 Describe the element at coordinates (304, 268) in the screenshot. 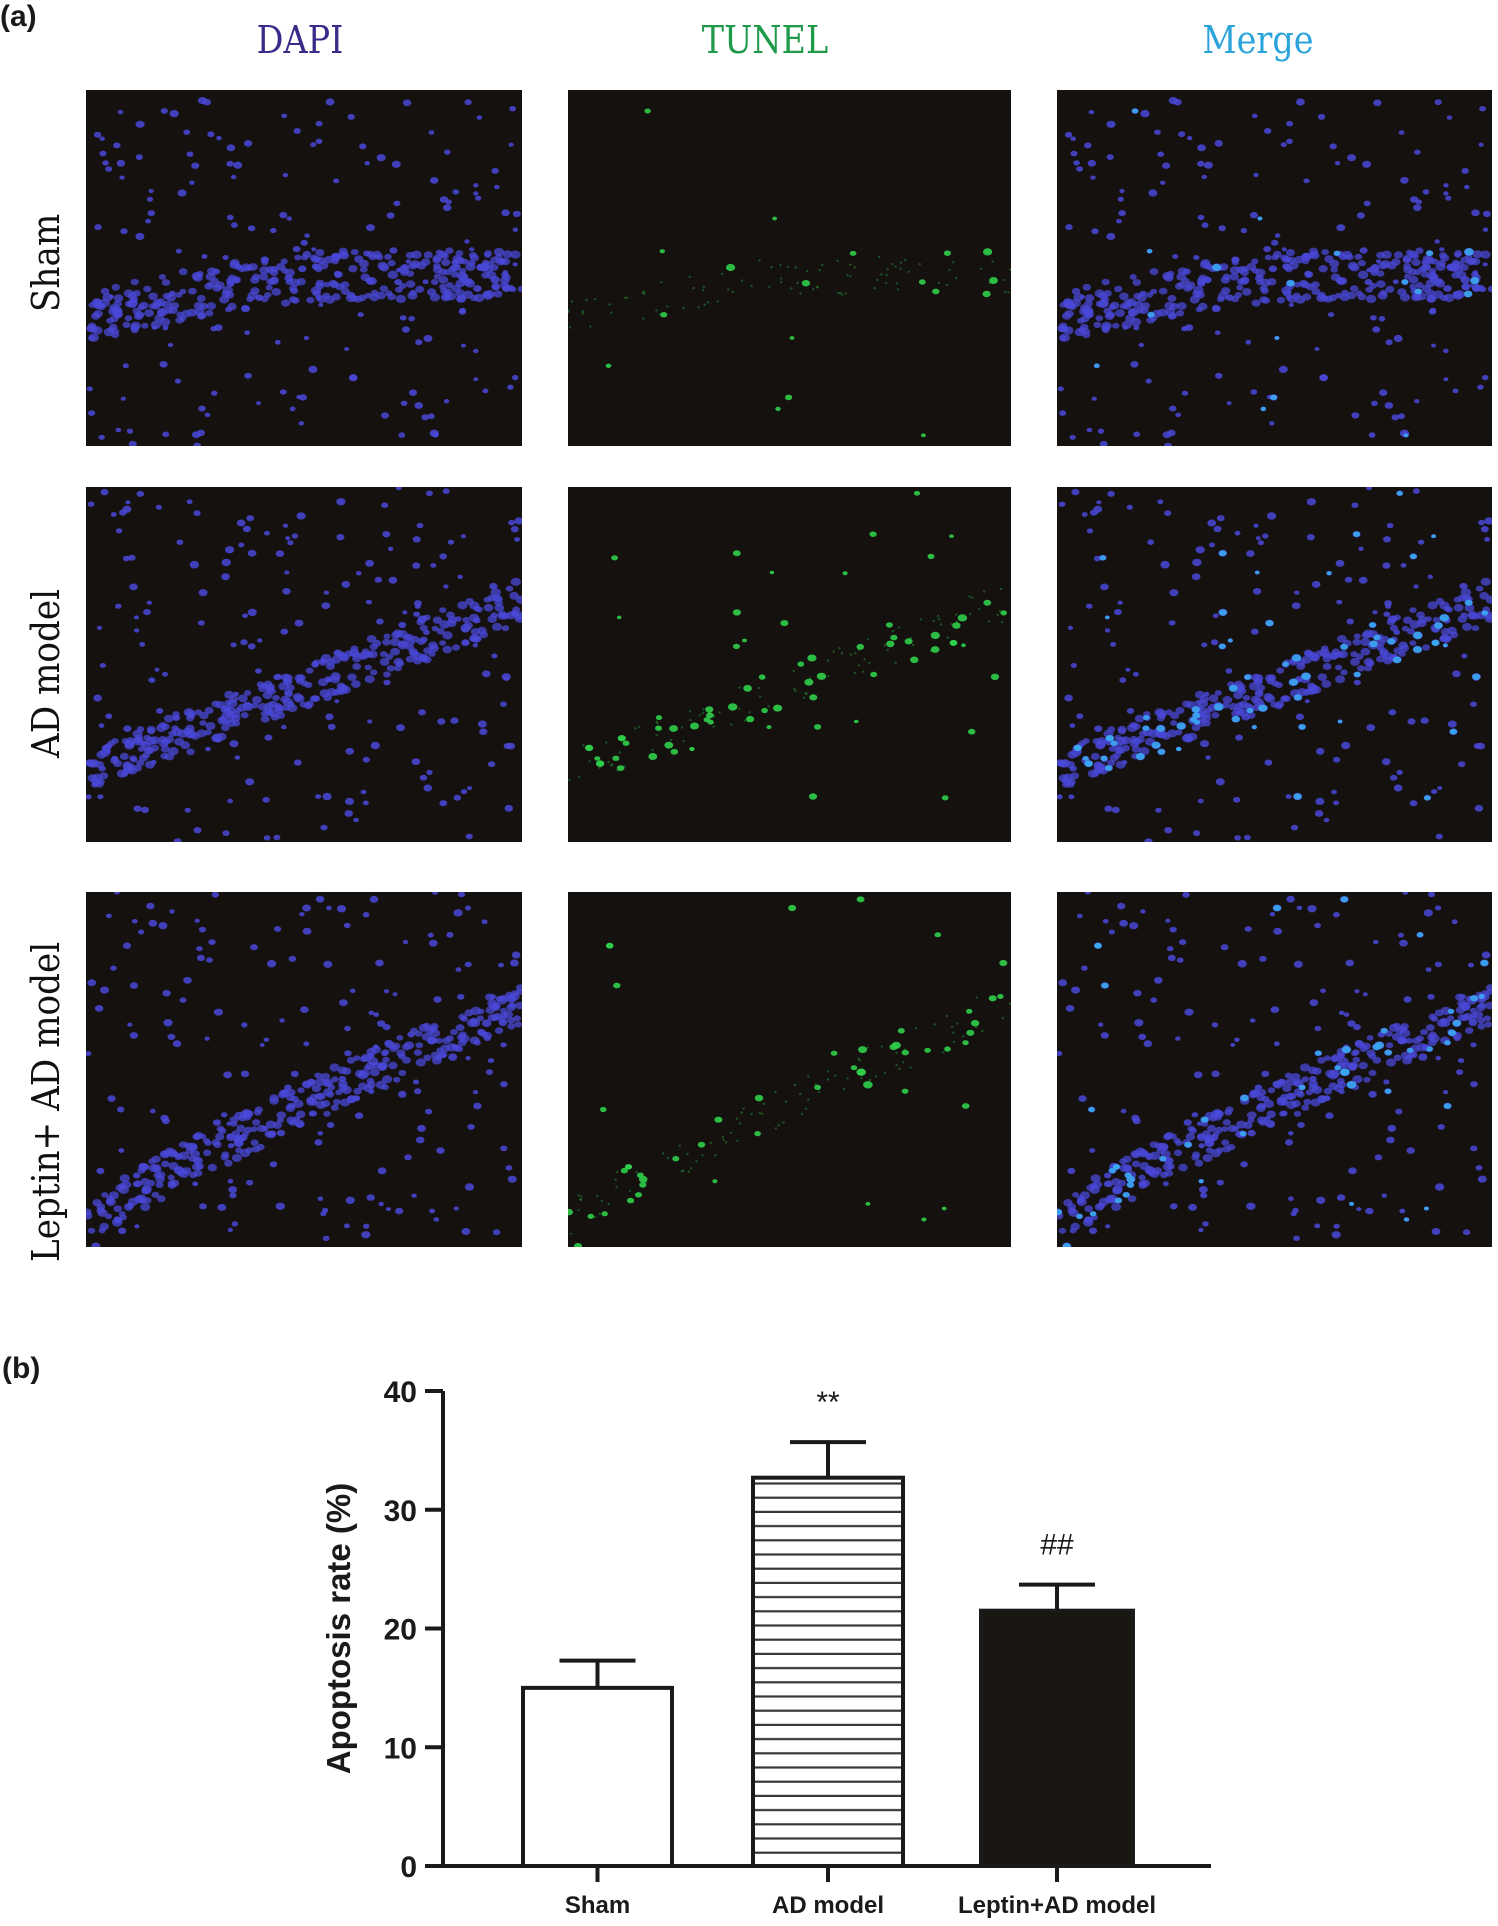

I see `micrograph-sham-dapi` at that location.